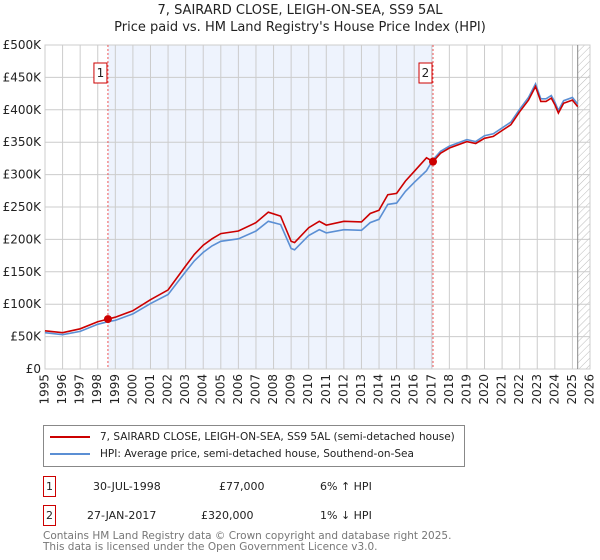 The width and height of the screenshot is (600, 560). Describe the element at coordinates (23, 175) in the screenshot. I see `y-tick-label: £300K` at that location.